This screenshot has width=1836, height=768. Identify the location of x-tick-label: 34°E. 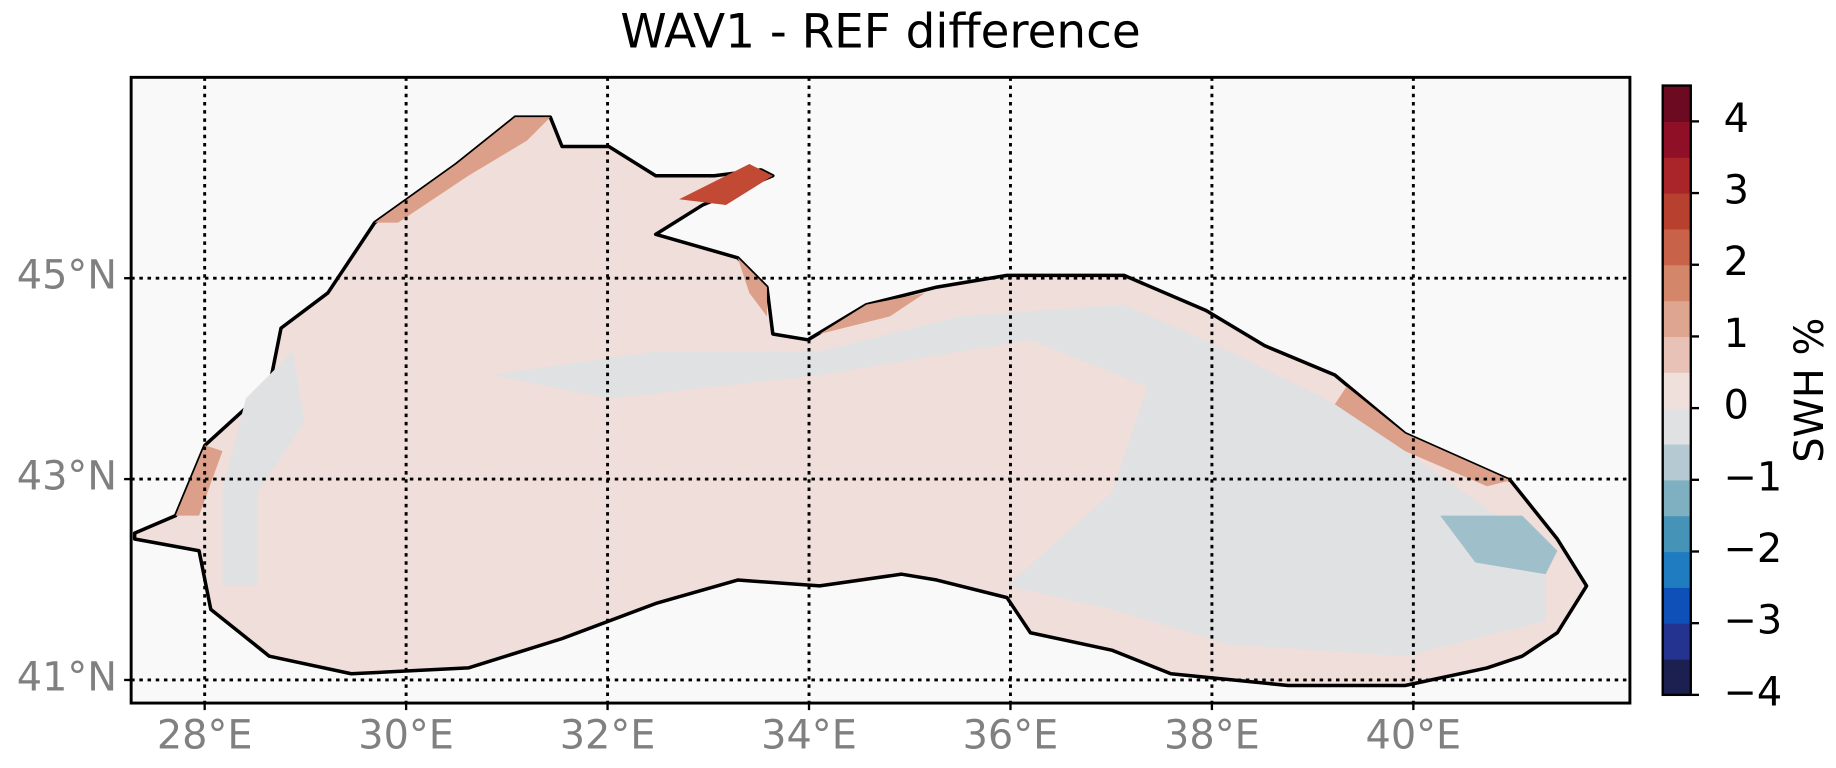
(809, 736).